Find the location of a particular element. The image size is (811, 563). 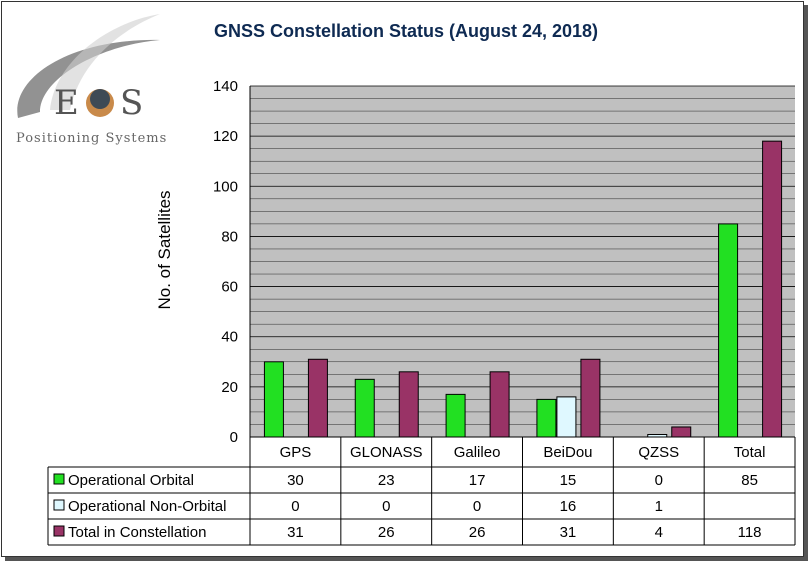

legend-entry: Operational Orbital is located at coordinates (131, 480).